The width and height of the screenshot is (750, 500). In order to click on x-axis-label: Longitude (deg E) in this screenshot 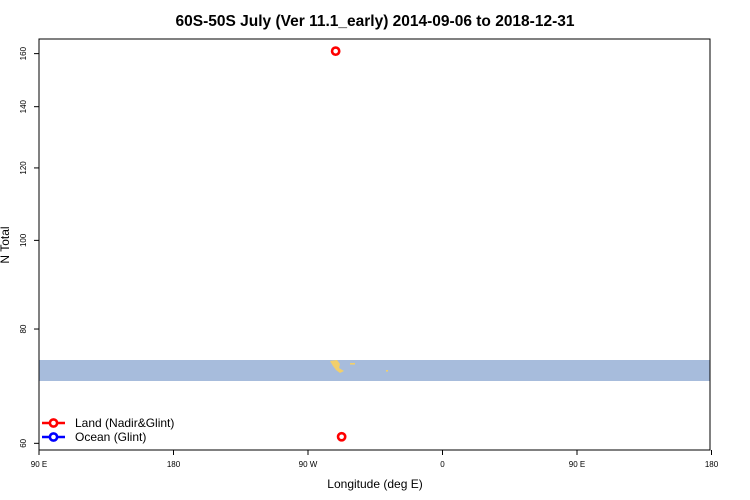, I will do `click(374, 484)`.